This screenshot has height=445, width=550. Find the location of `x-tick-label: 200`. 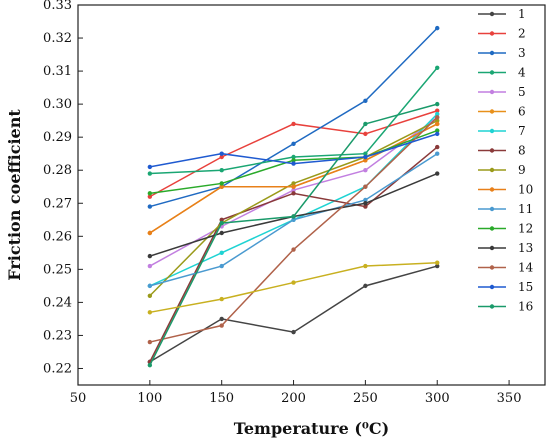

x-tick-label: 200 is located at coordinates (293, 398).